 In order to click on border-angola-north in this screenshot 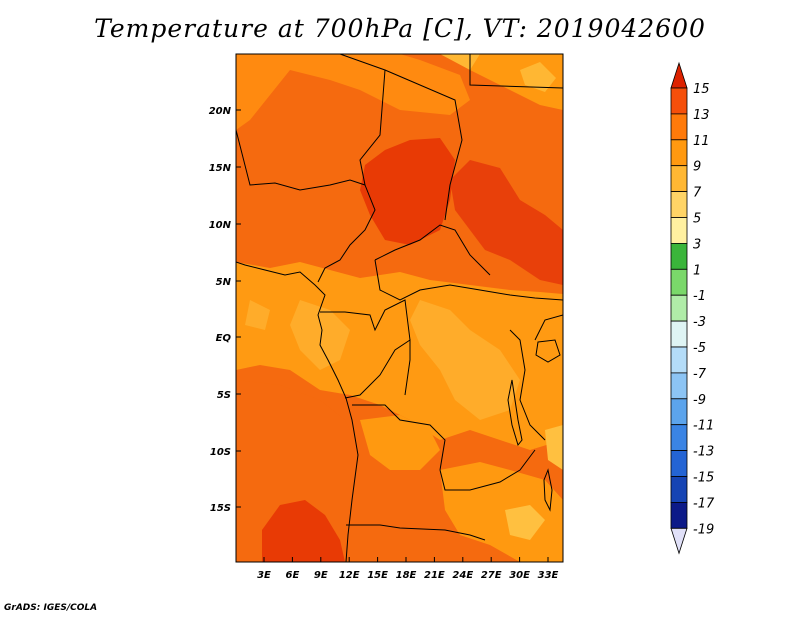, I will do `click(399, 437)`.